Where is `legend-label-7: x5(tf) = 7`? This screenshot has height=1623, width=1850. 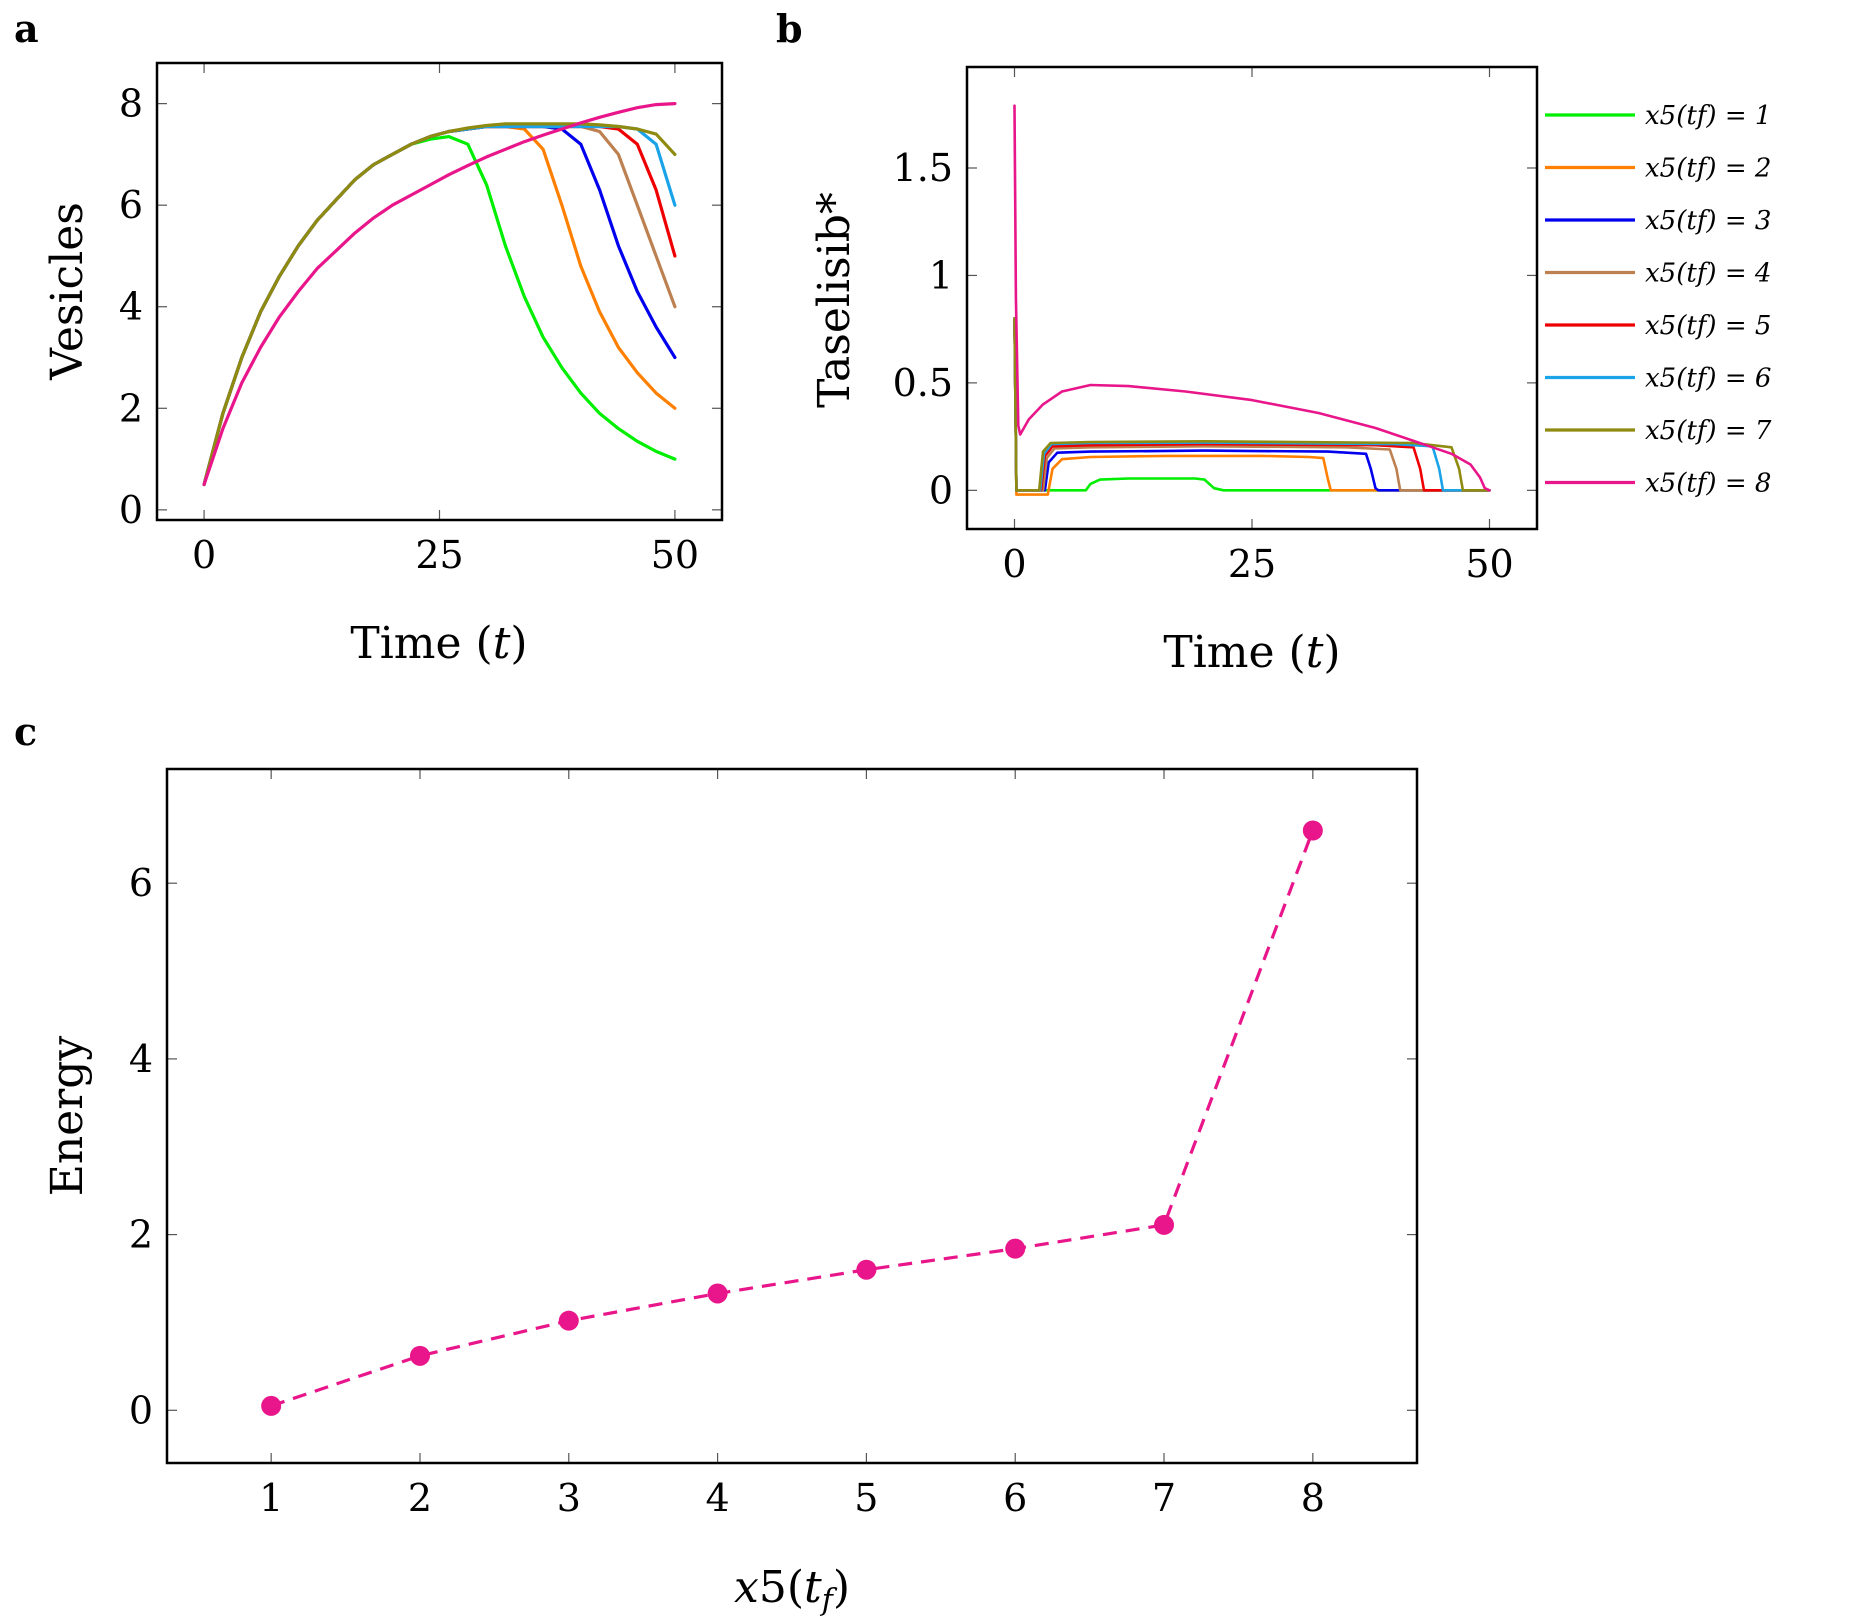 legend-label-7: x5(tf) = 7 is located at coordinates (1708, 431).